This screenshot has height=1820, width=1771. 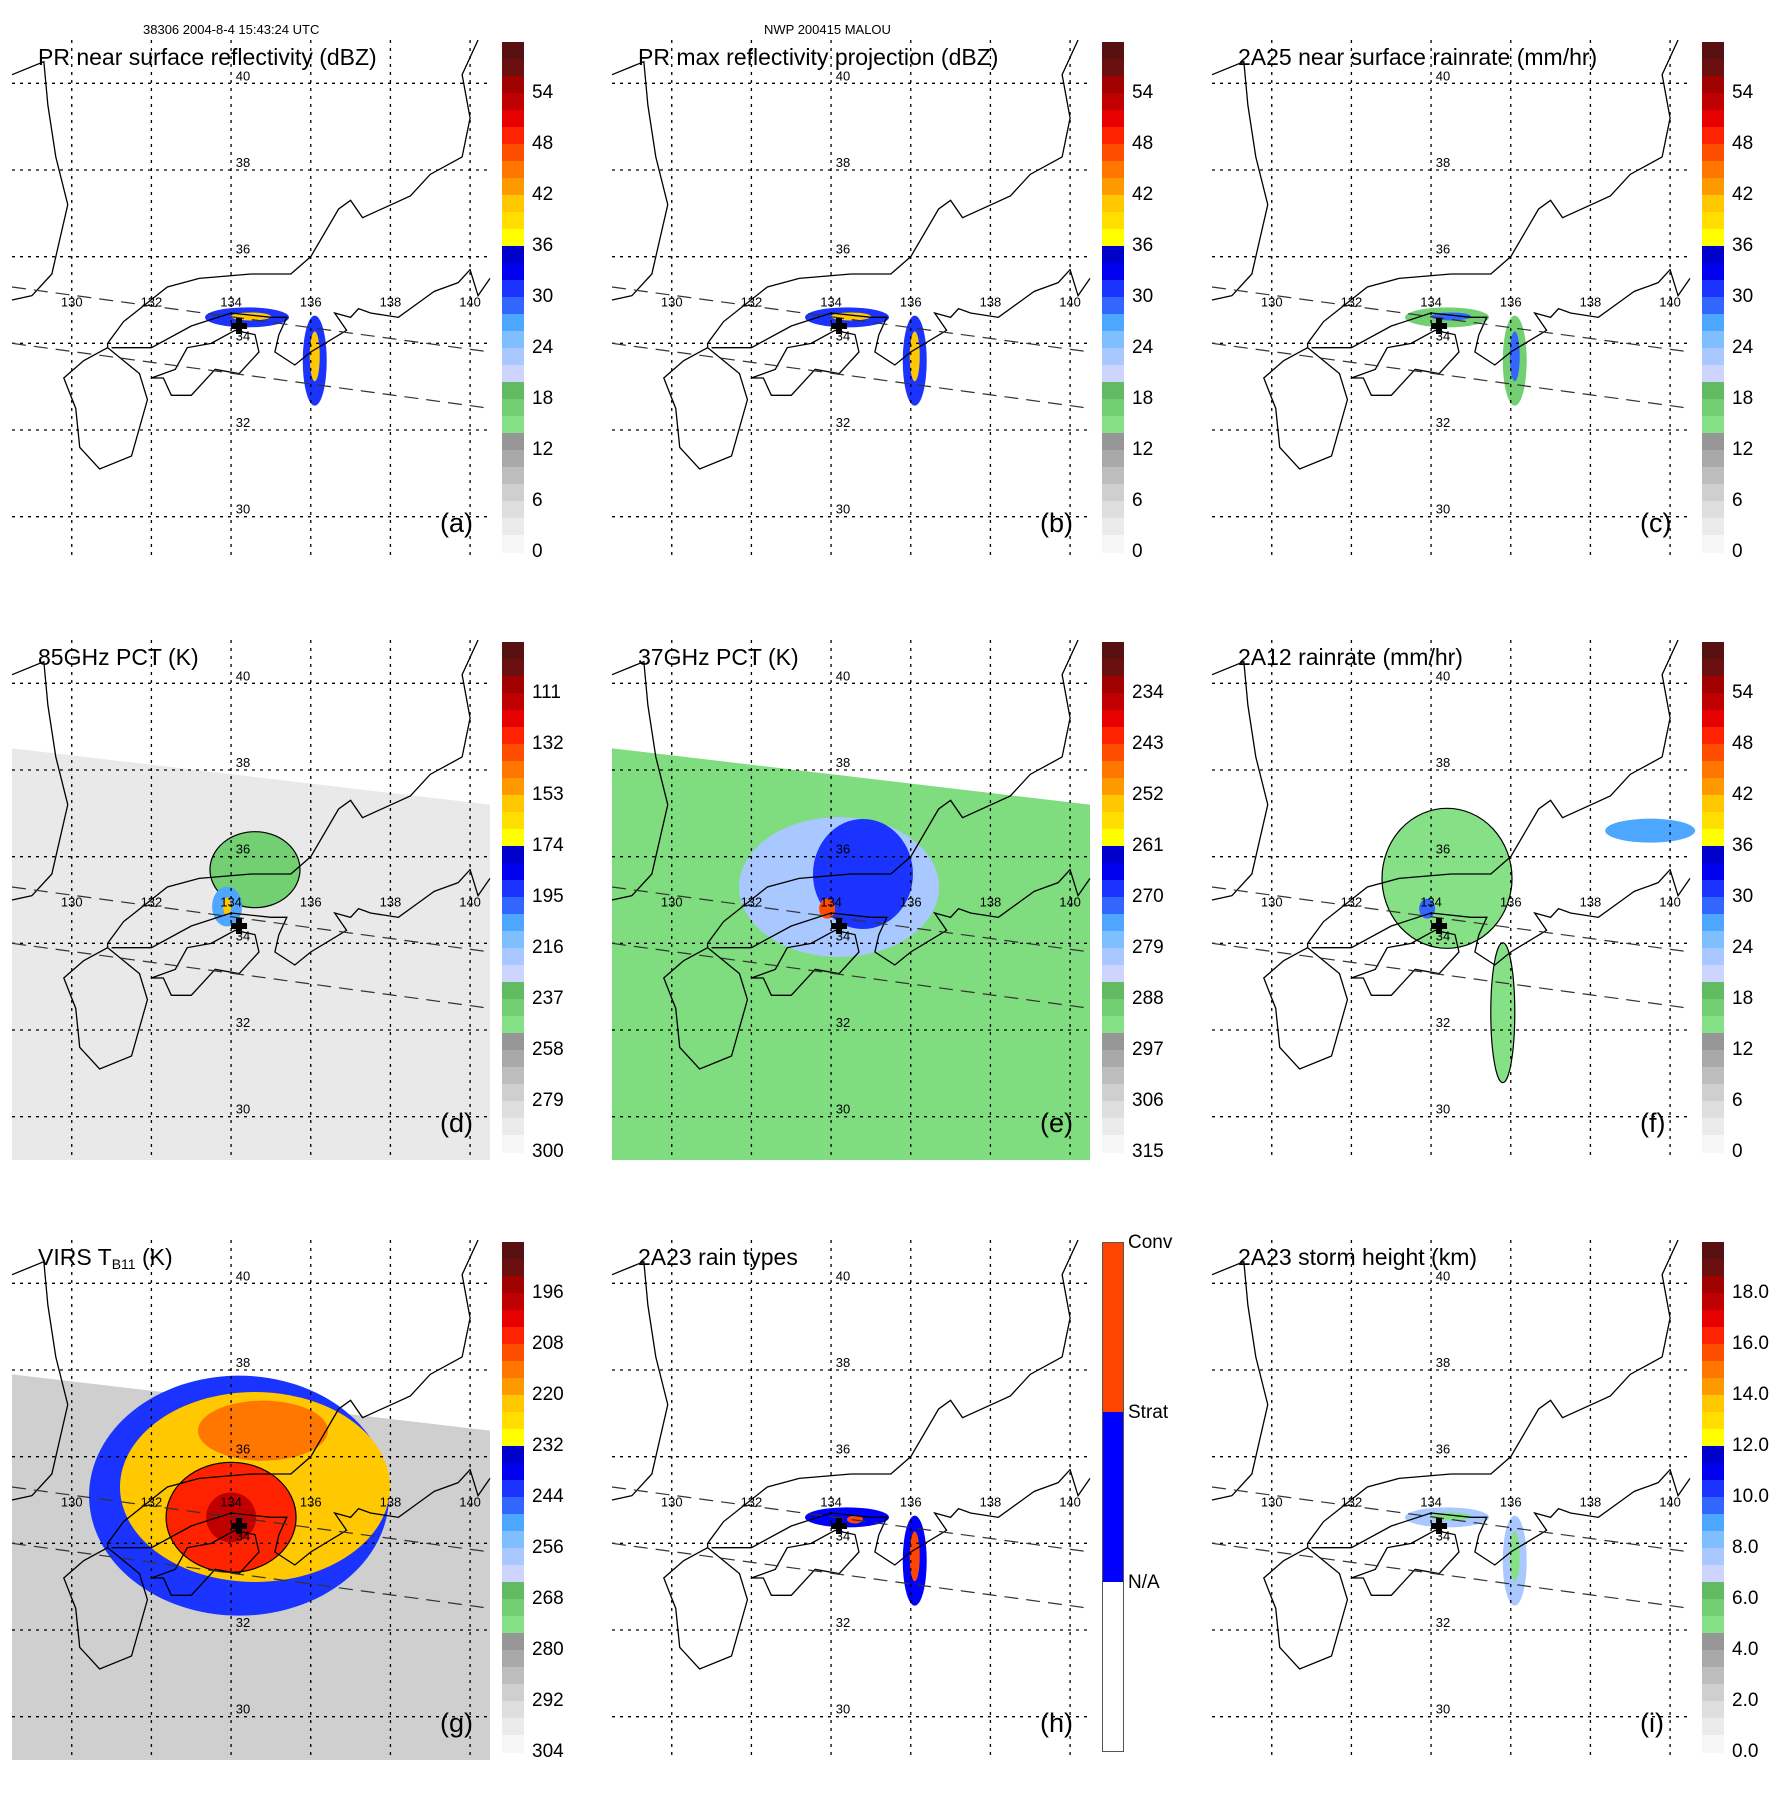 I want to click on panel-title: 37GHz PCT (K), so click(x=718, y=657).